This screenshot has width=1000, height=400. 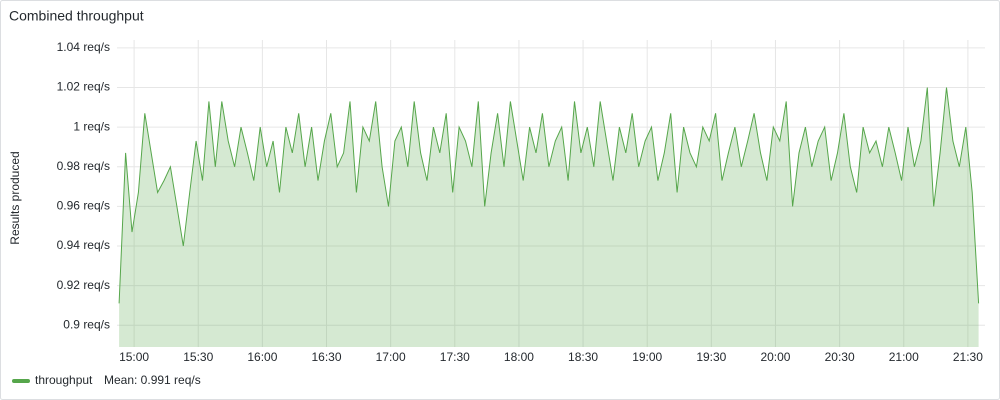 I want to click on x-tick-label: 19:30, so click(x=711, y=357).